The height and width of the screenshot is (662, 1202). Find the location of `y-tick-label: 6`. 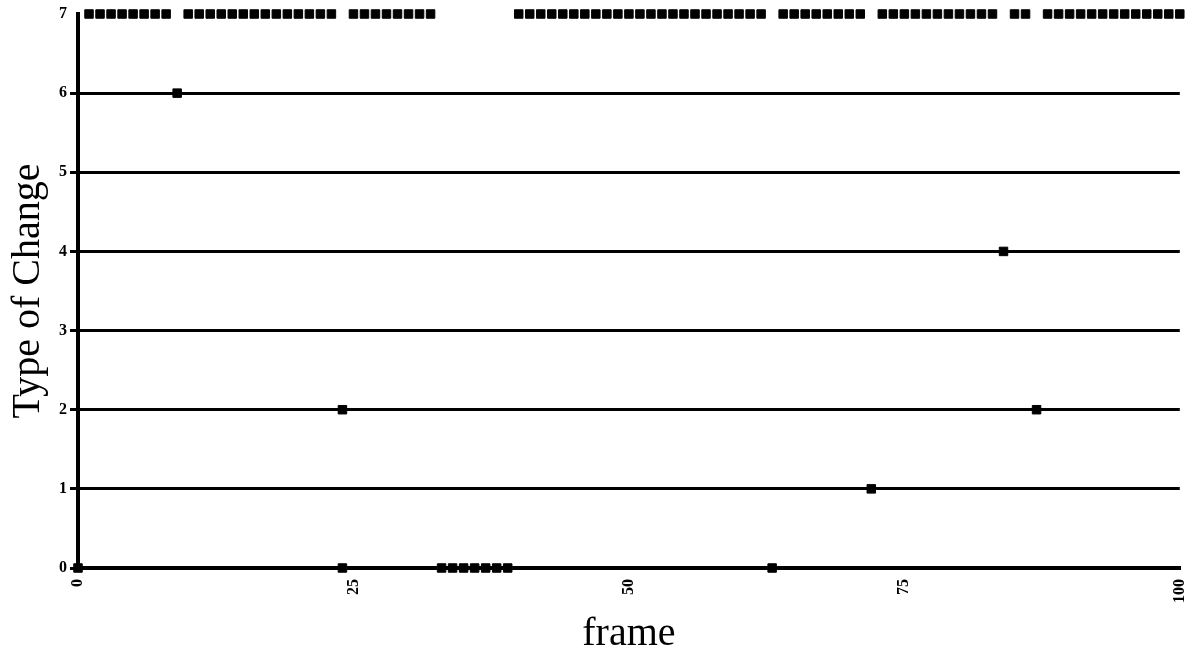

y-tick-label: 6 is located at coordinates (63, 92).